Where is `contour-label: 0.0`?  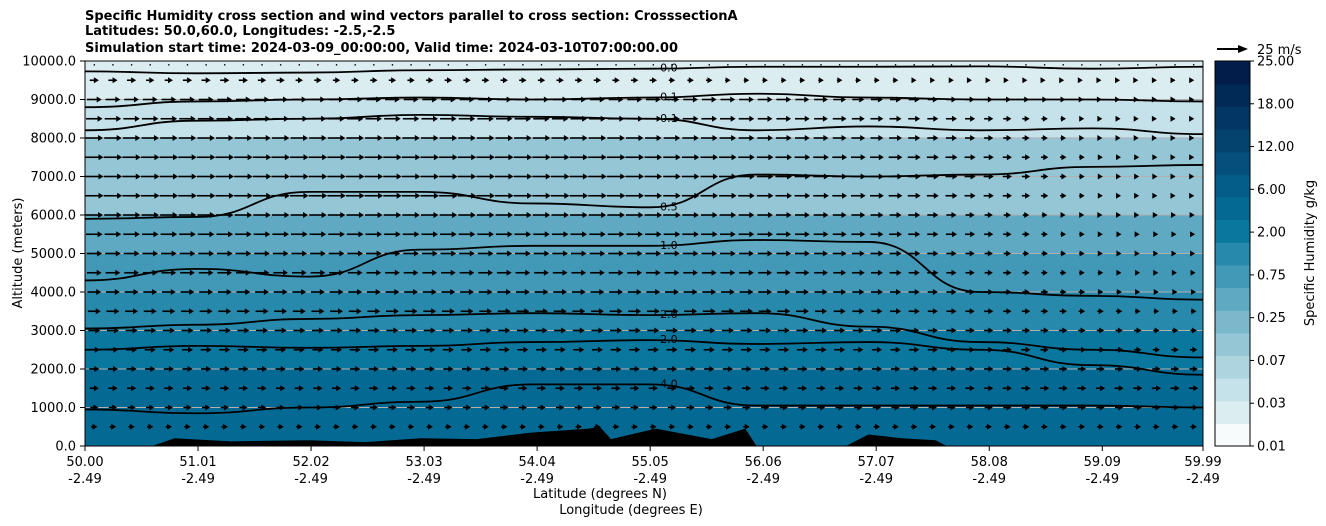
contour-label: 0.0 is located at coordinates (669, 68).